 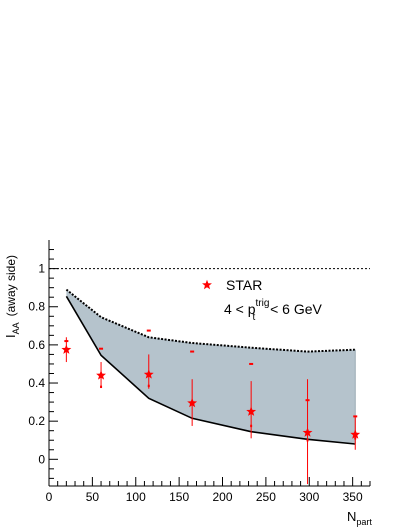 What do you see at coordinates (136, 497) in the screenshot?
I see `x-tick-label: 100` at bounding box center [136, 497].